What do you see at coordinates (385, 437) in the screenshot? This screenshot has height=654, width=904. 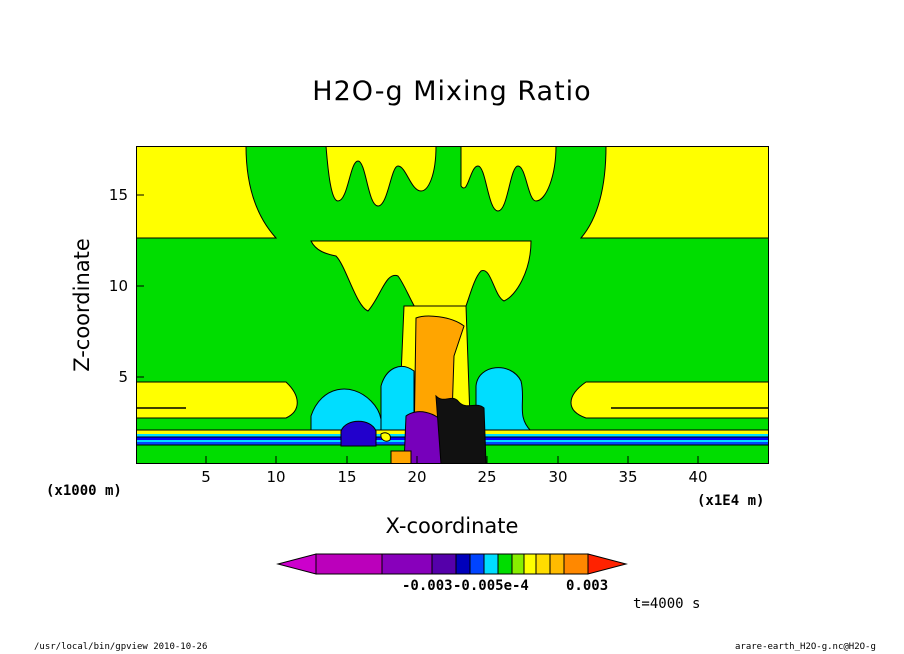 I see `contour-region-yellow-small` at bounding box center [385, 437].